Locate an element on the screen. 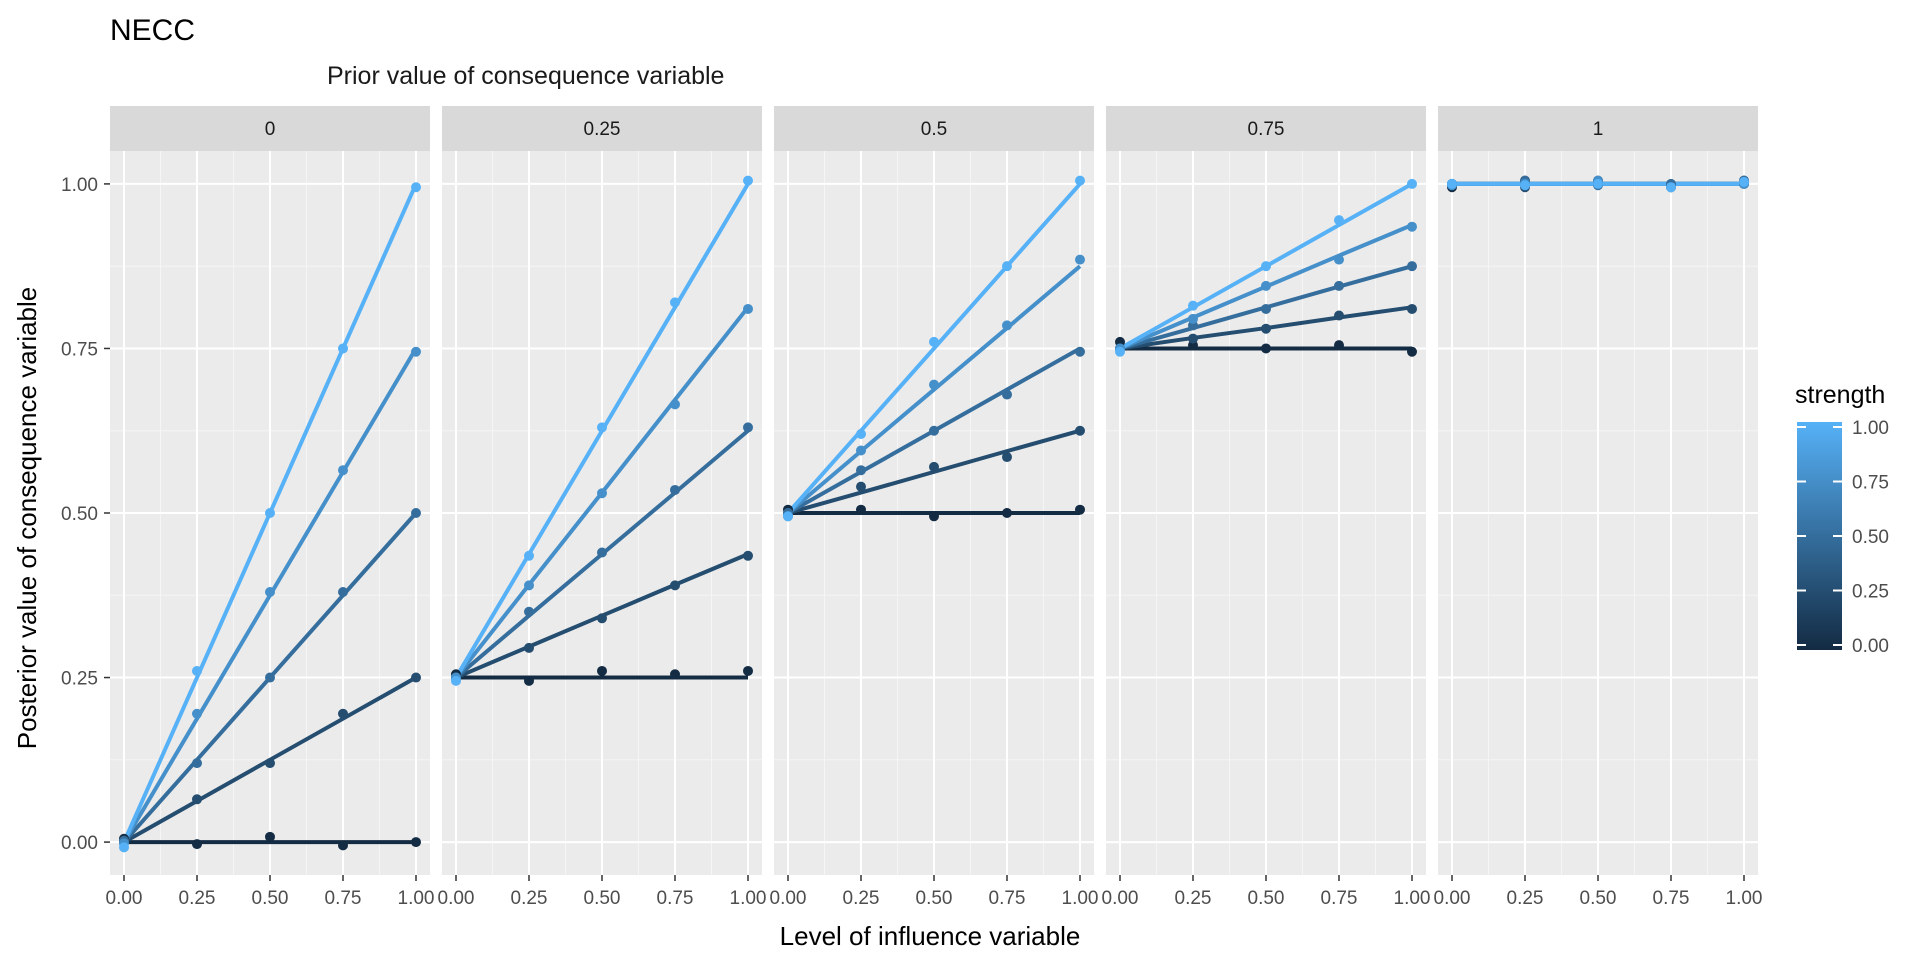  legend-tick-label: 0.75 is located at coordinates (1870, 483).